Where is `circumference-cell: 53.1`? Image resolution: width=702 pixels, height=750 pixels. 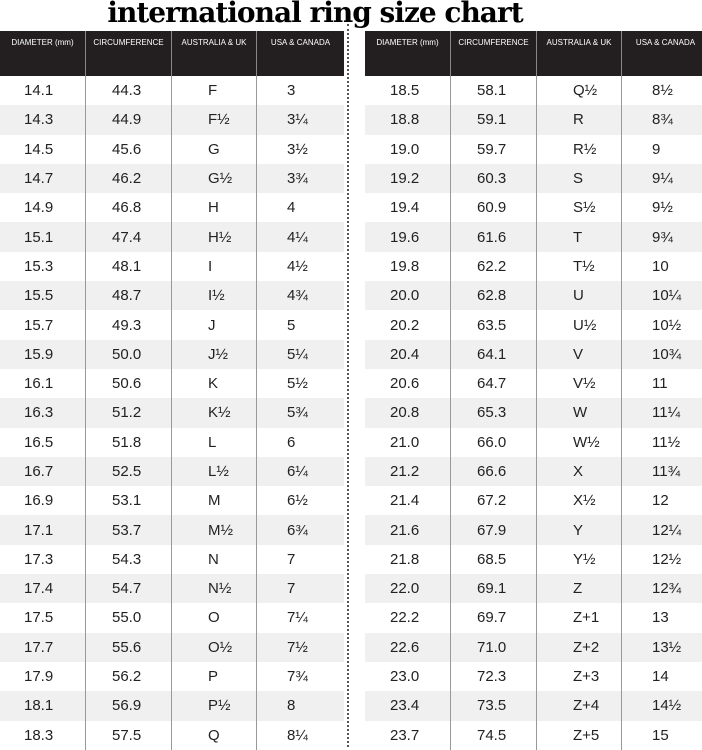 circumference-cell: 53.1 is located at coordinates (129, 500).